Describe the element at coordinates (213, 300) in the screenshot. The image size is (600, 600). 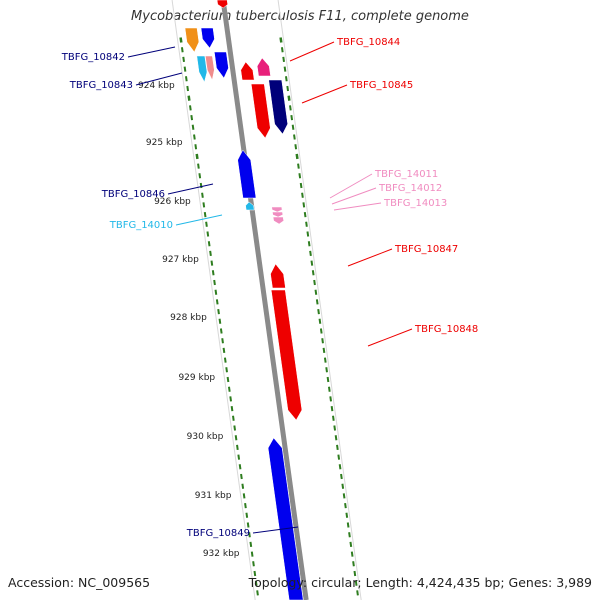
I see `track-border-left` at that location.